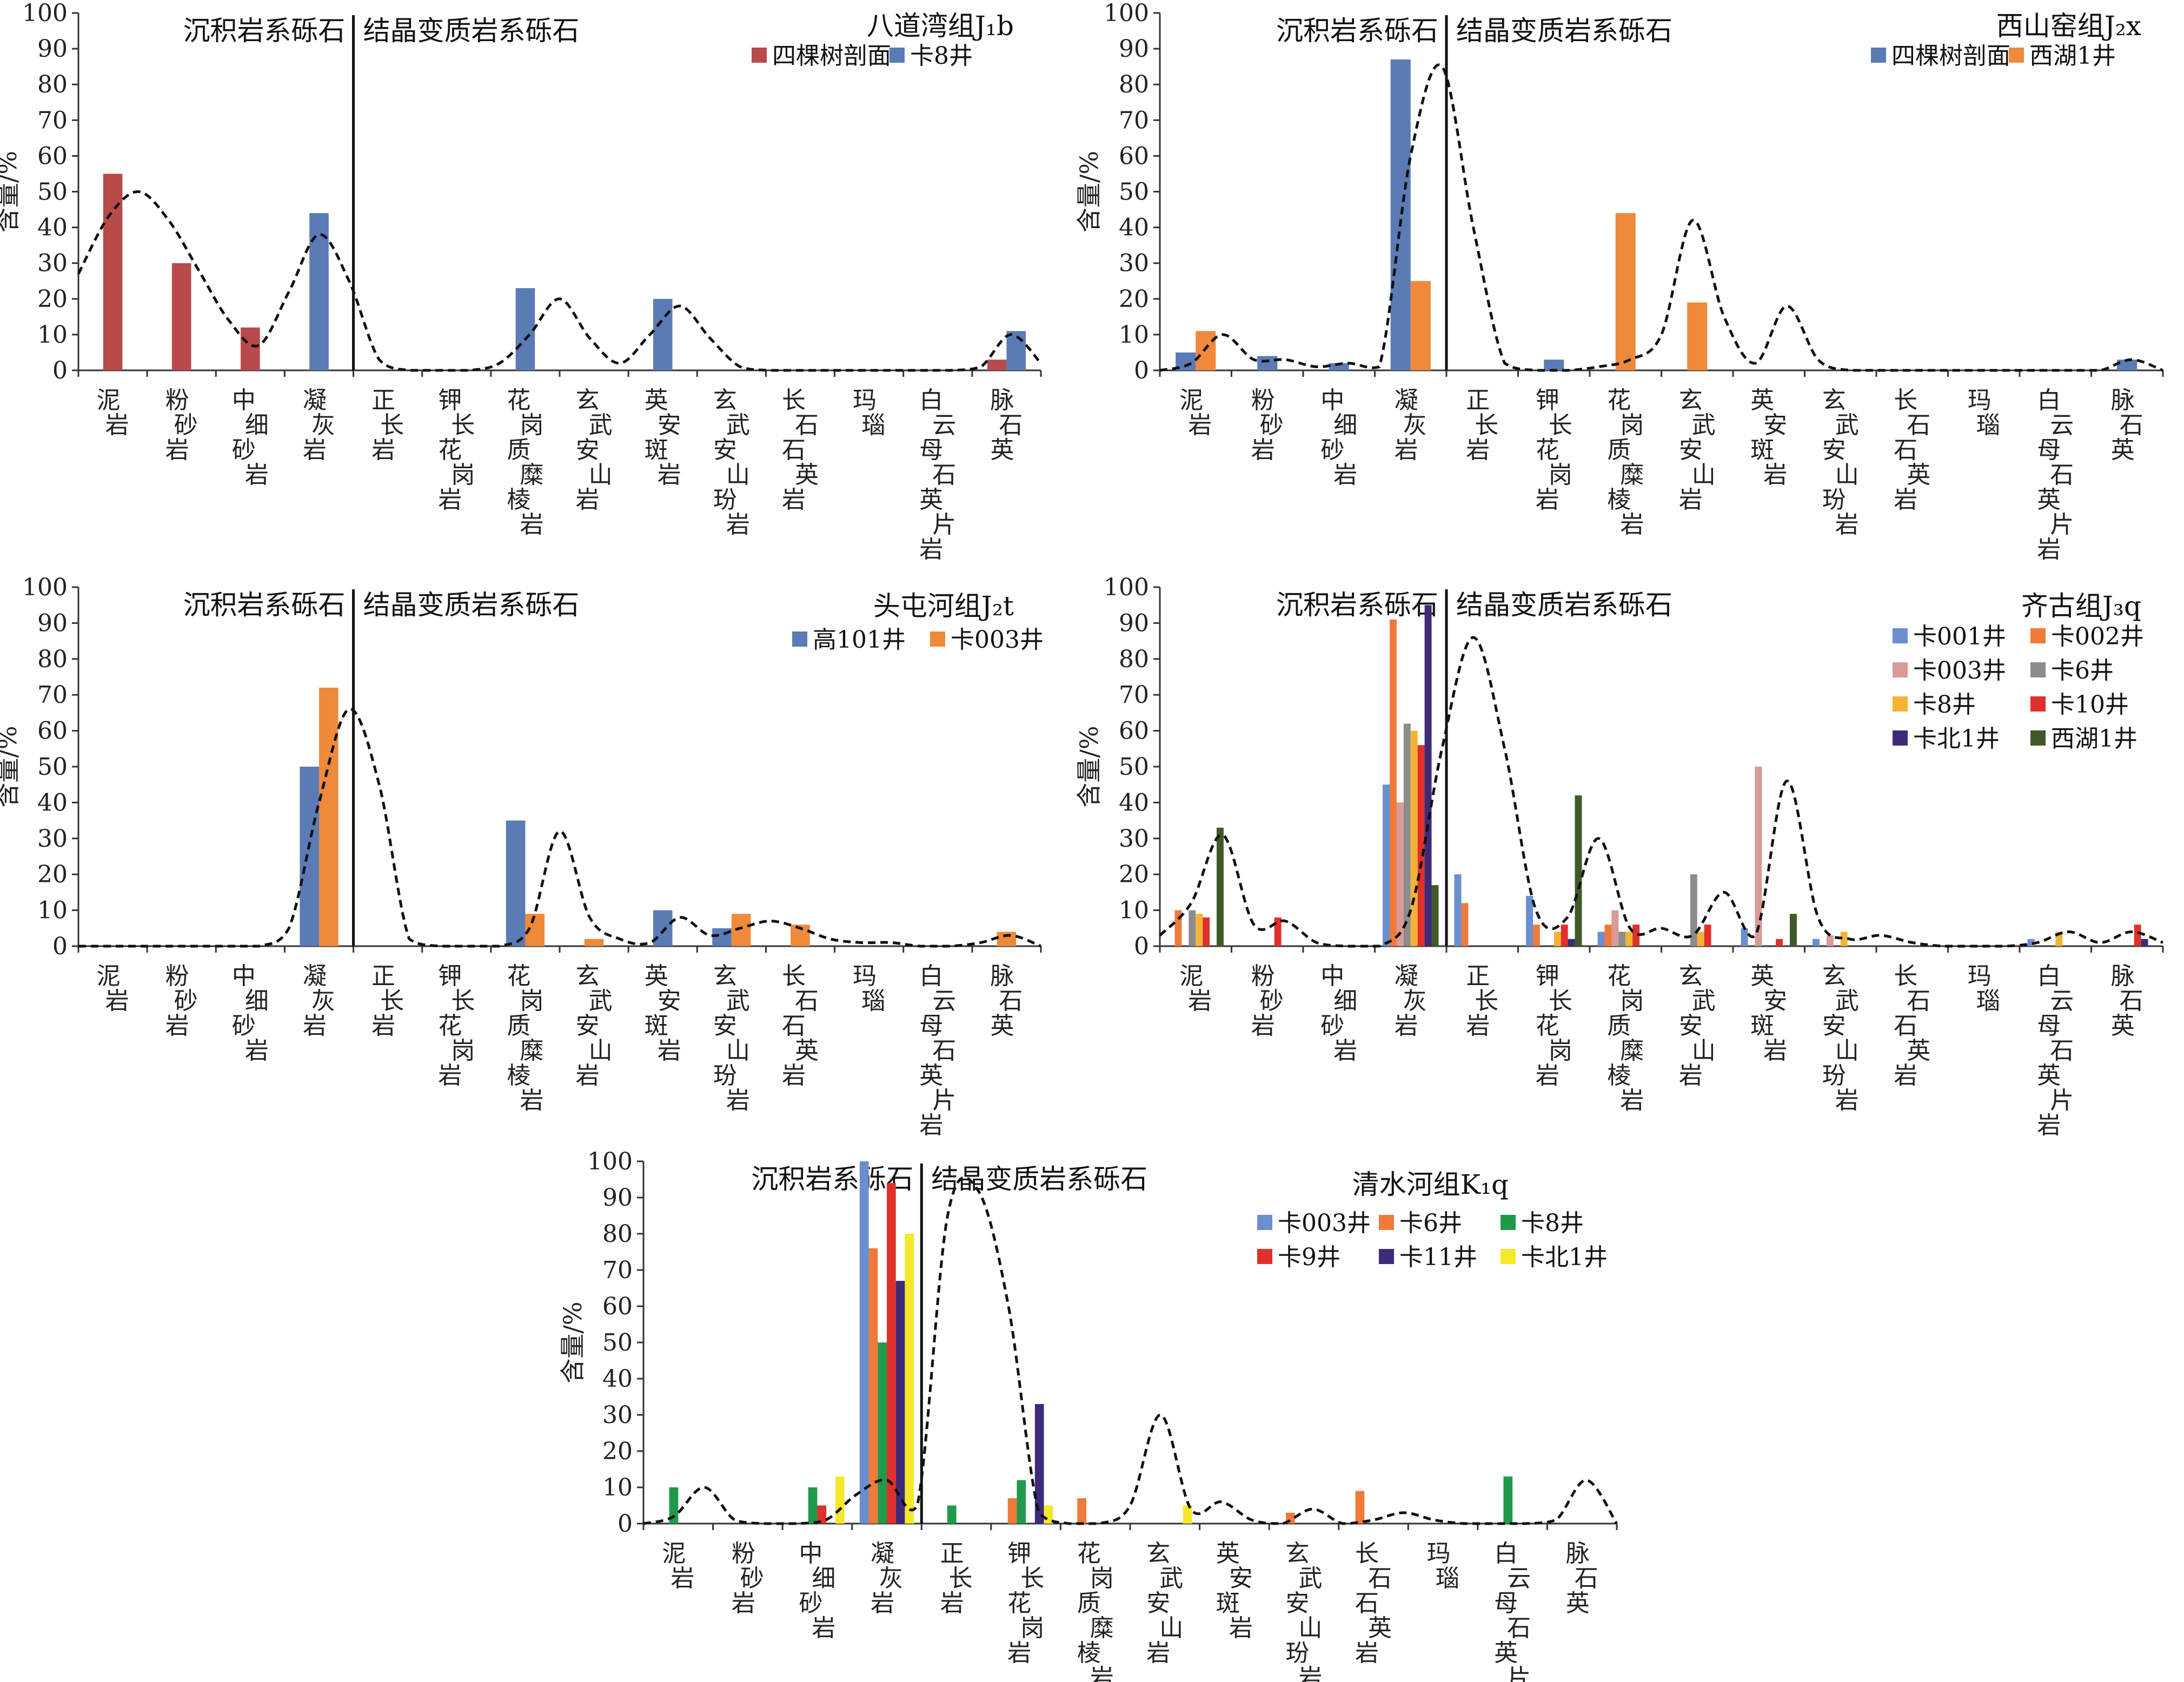 The height and width of the screenshot is (1682, 2184). Describe the element at coordinates (1691, 400) in the screenshot. I see `x-category-char: 玄` at that location.